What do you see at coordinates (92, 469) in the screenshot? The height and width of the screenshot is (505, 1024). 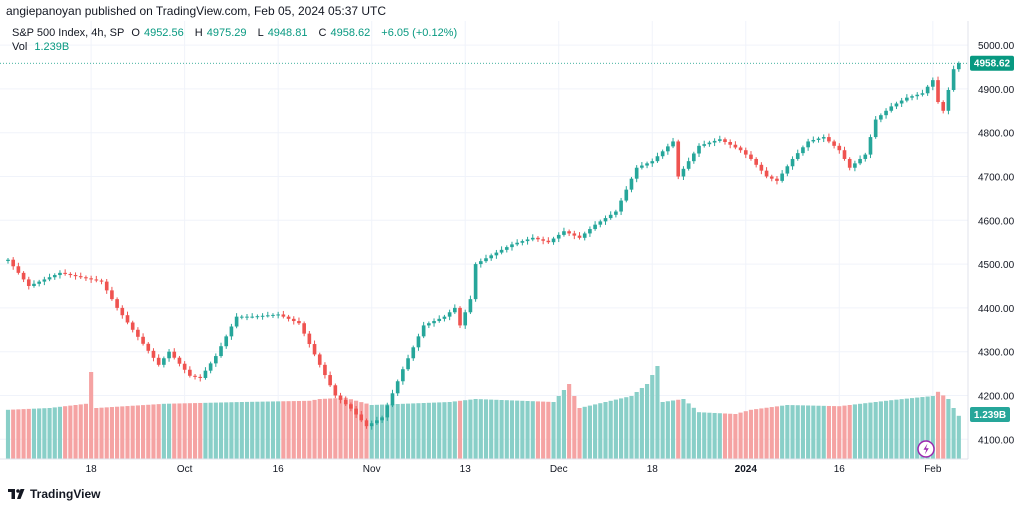 I see `time-tick-label: 18` at bounding box center [92, 469].